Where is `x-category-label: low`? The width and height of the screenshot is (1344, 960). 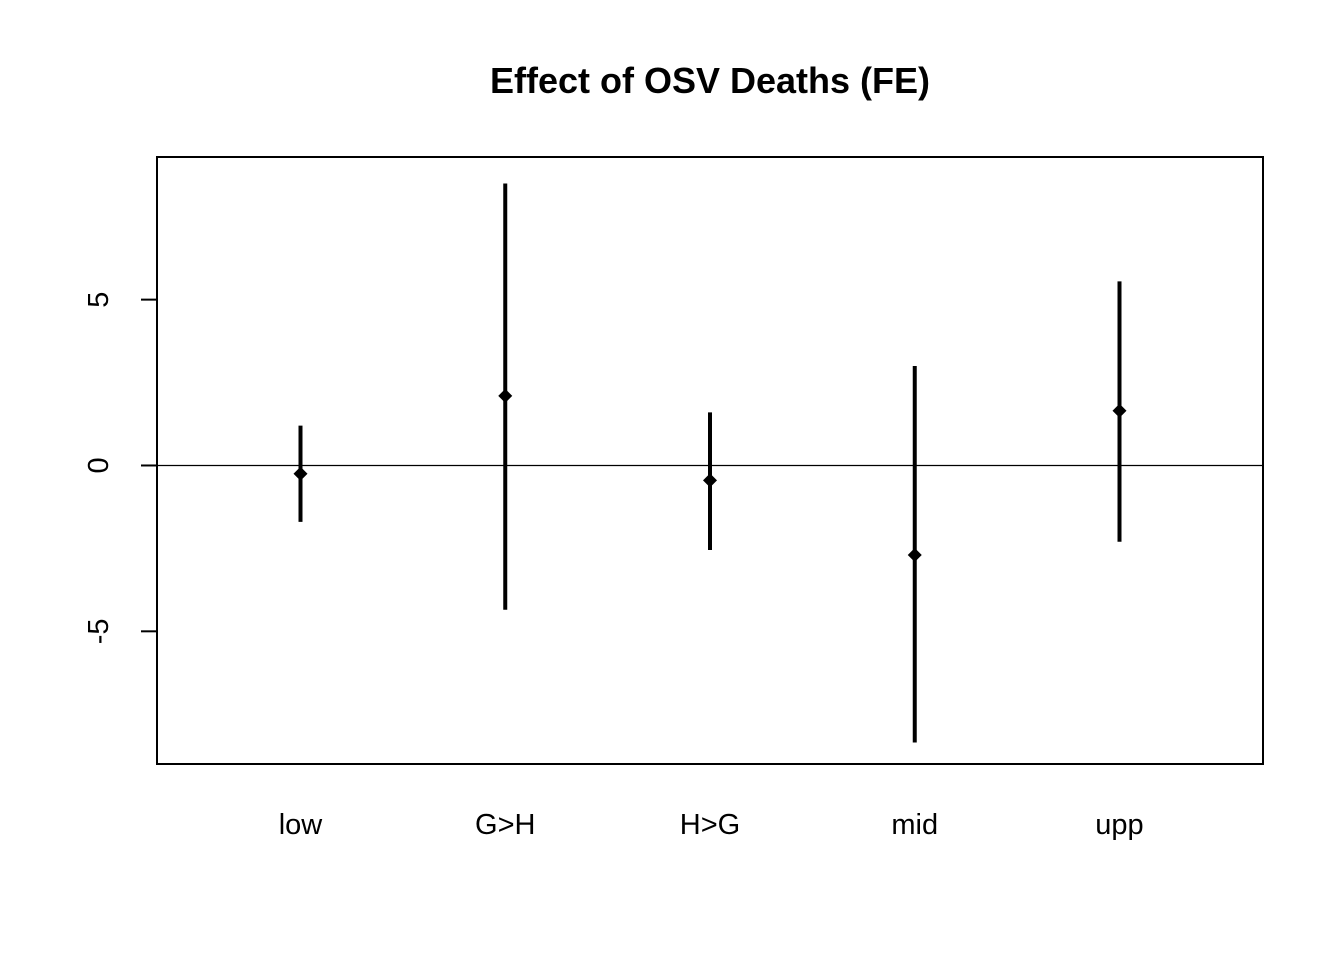 x-category-label: low is located at coordinates (301, 825).